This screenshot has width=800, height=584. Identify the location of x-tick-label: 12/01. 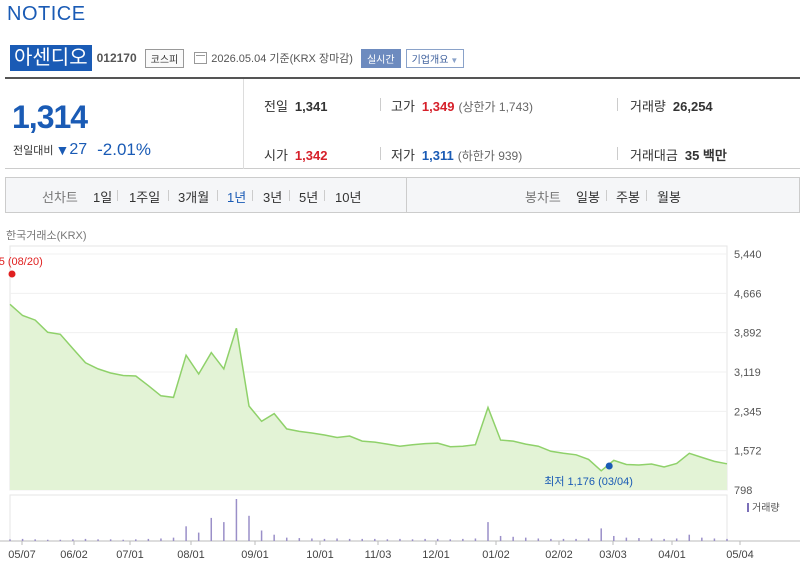
(436, 555).